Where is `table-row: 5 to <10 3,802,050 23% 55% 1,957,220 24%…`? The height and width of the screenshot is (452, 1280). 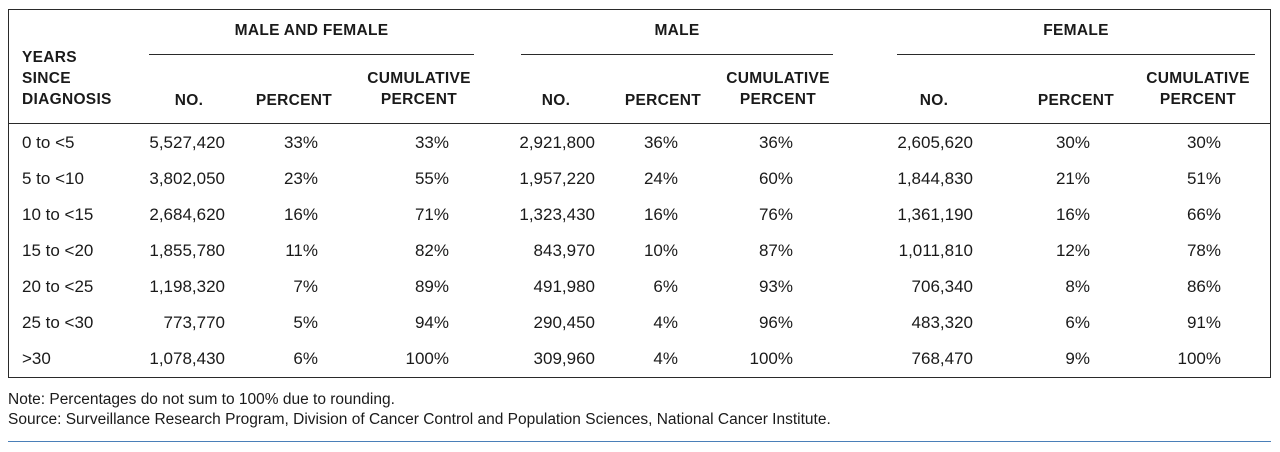
table-row: 5 to <10 3,802,050 23% 55% 1,957,220 24%… is located at coordinates (639, 179).